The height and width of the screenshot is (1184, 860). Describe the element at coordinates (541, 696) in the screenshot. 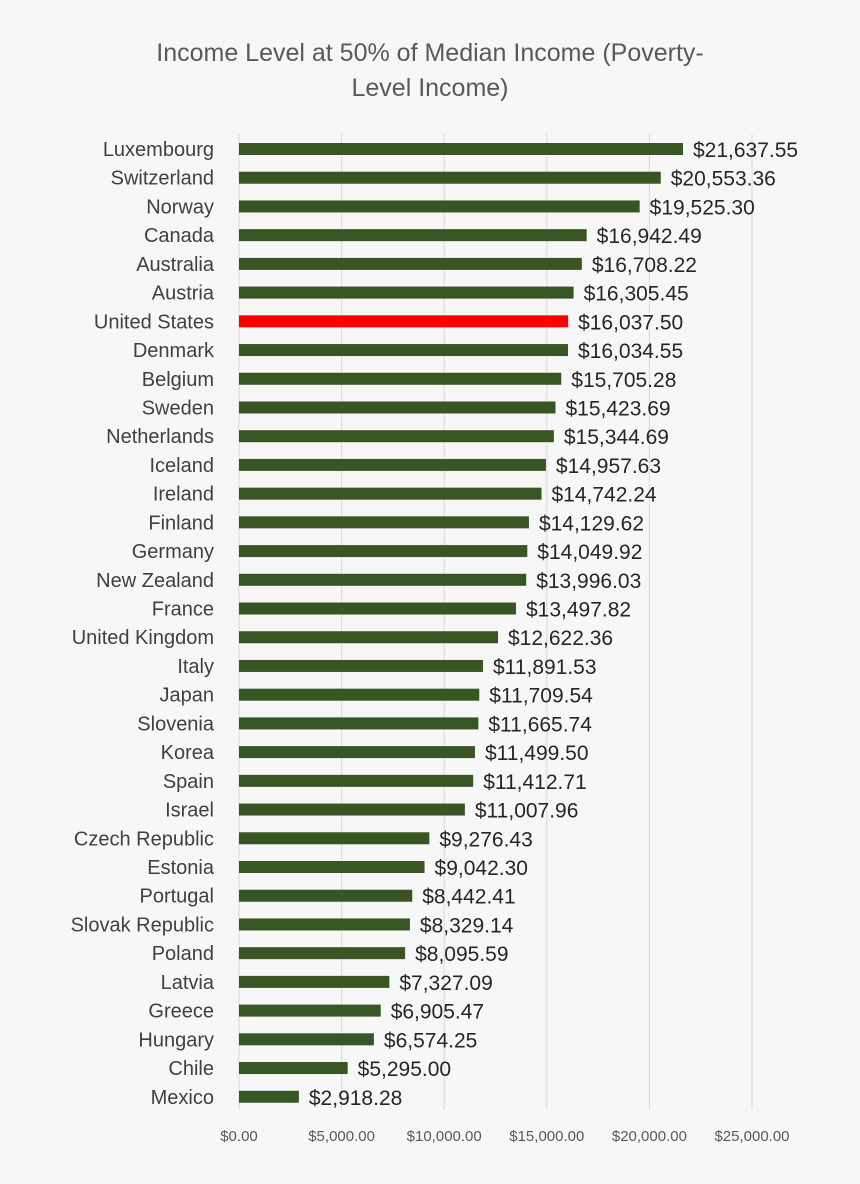

I see `value-label: $11,709.54` at that location.